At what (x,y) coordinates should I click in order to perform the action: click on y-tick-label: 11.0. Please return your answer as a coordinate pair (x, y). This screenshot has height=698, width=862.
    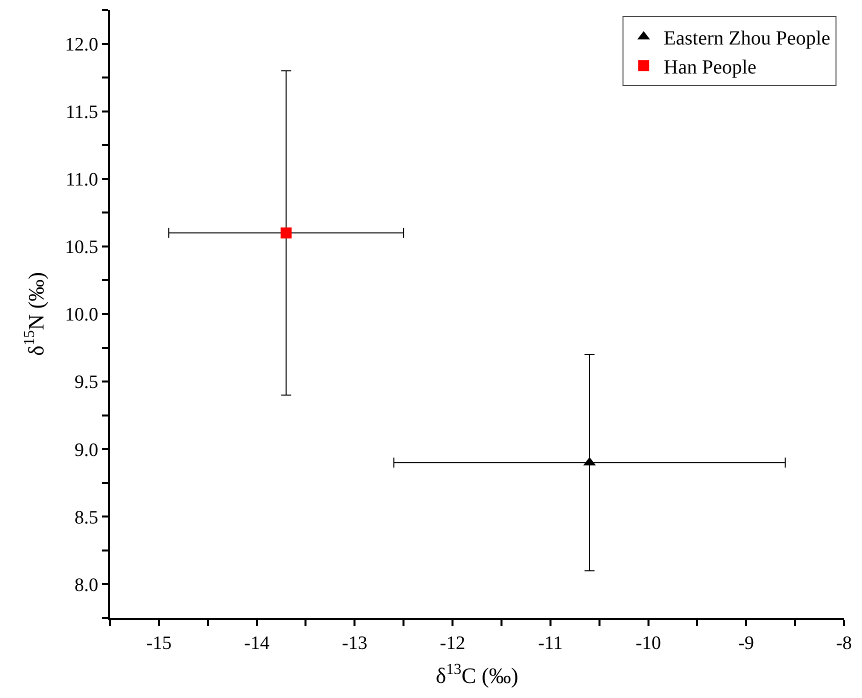
    Looking at the image, I should click on (82, 180).